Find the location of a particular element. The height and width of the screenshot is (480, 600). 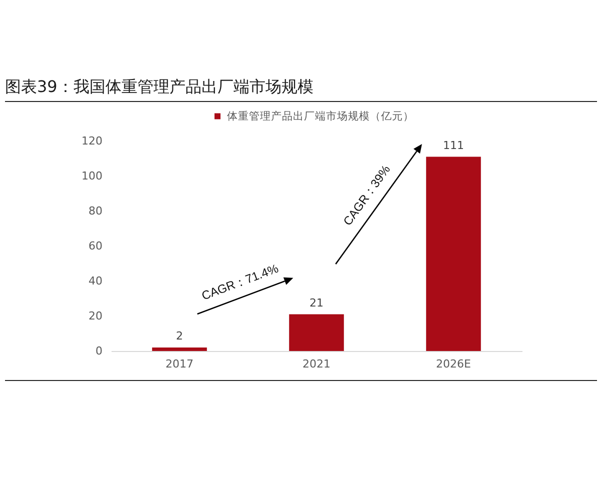

y-tick-label: 20 is located at coordinates (95, 316).